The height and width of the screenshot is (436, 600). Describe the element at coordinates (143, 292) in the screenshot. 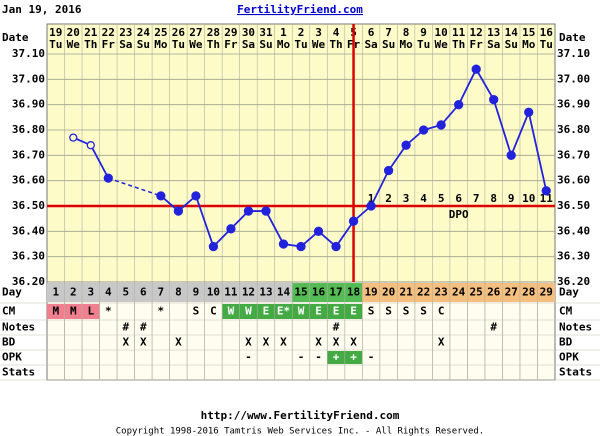

I see `cell: 6` at that location.